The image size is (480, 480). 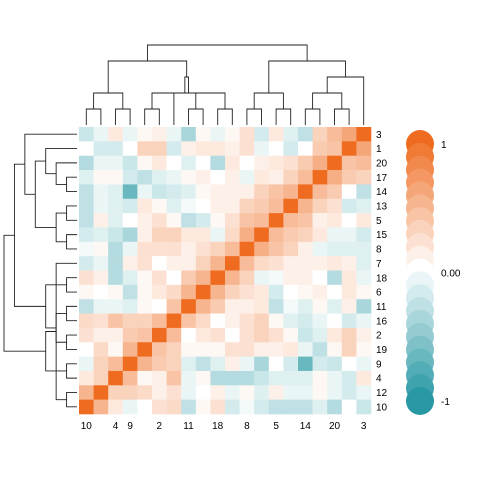 I want to click on legend-color-swatch, so click(x=420, y=401).